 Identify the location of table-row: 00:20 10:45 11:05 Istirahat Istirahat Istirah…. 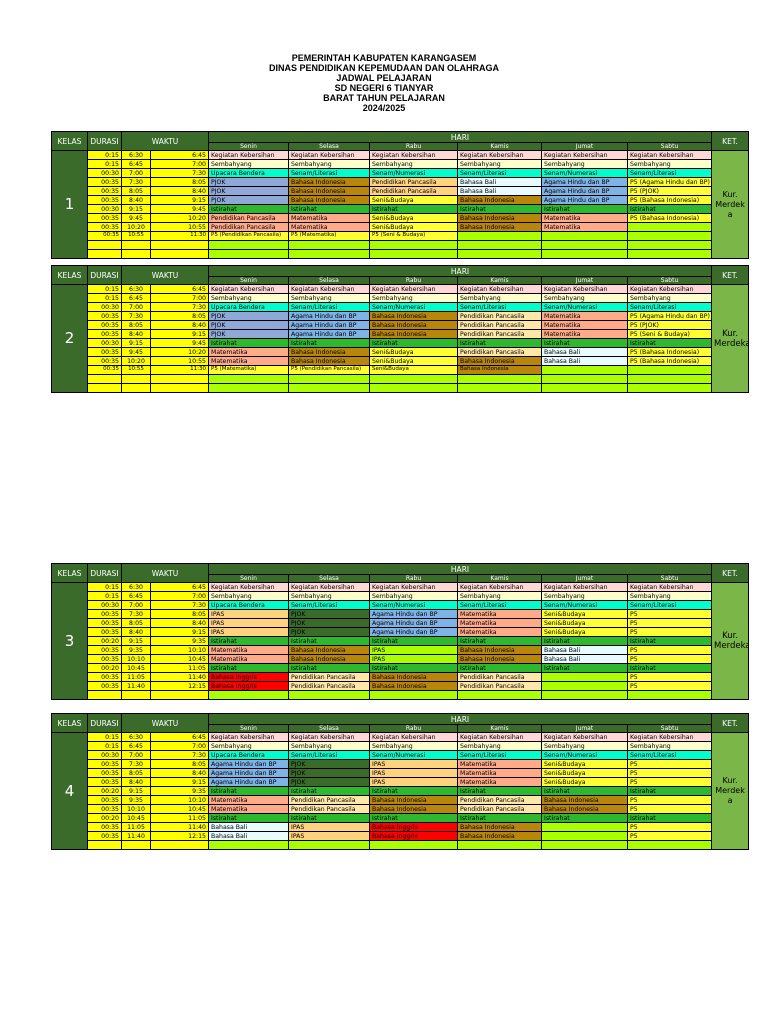
(400, 818).